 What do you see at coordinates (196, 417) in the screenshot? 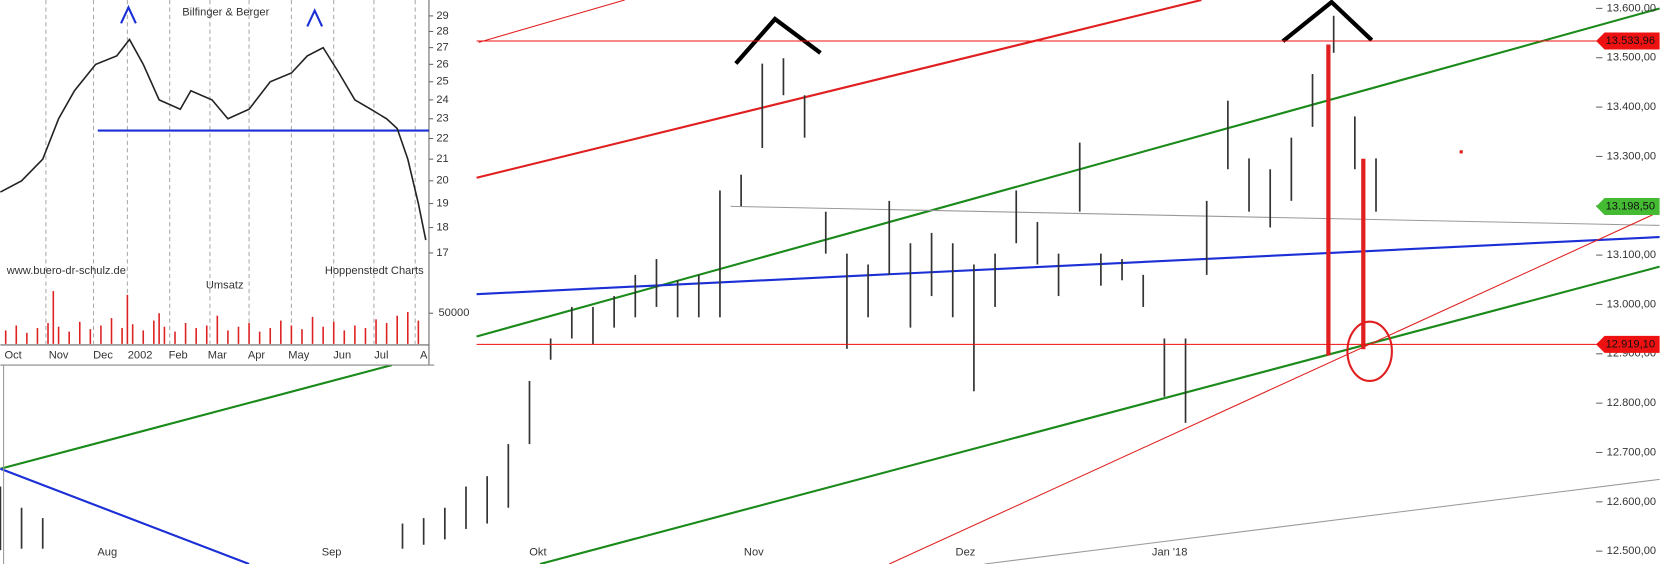
I see `channel-line` at bounding box center [196, 417].